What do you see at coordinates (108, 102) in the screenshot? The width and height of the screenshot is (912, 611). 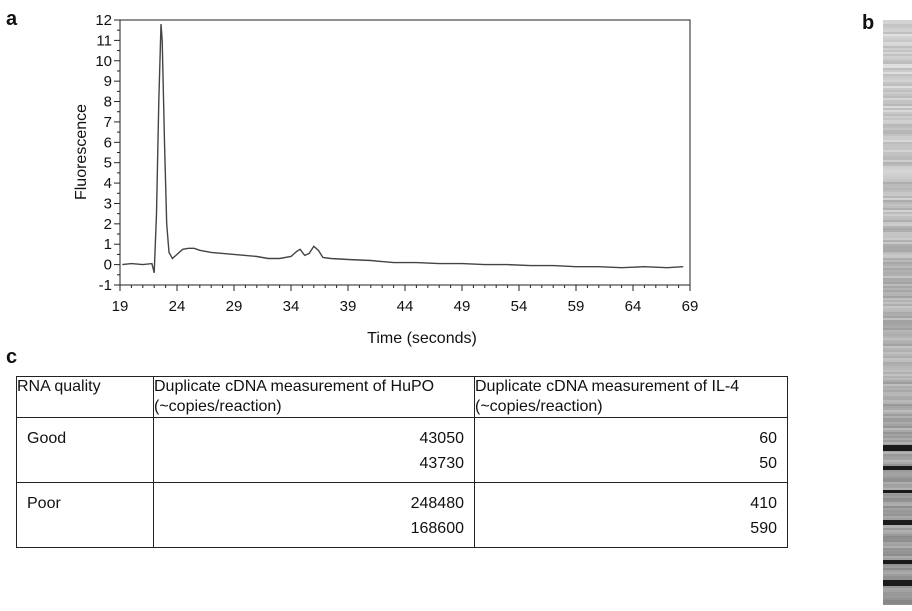 I see `y-tick-label: 8` at bounding box center [108, 102].